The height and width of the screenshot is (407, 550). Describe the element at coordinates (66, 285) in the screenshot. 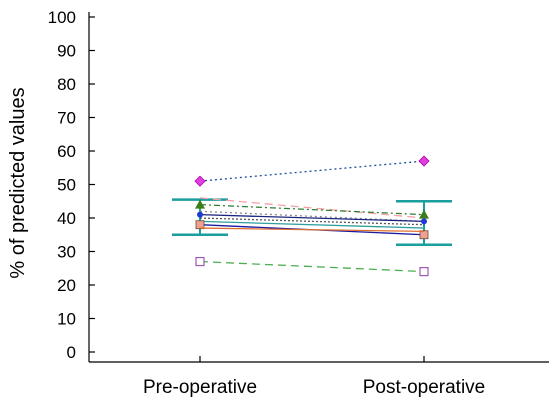

I see `y-tick-label: 20` at that location.